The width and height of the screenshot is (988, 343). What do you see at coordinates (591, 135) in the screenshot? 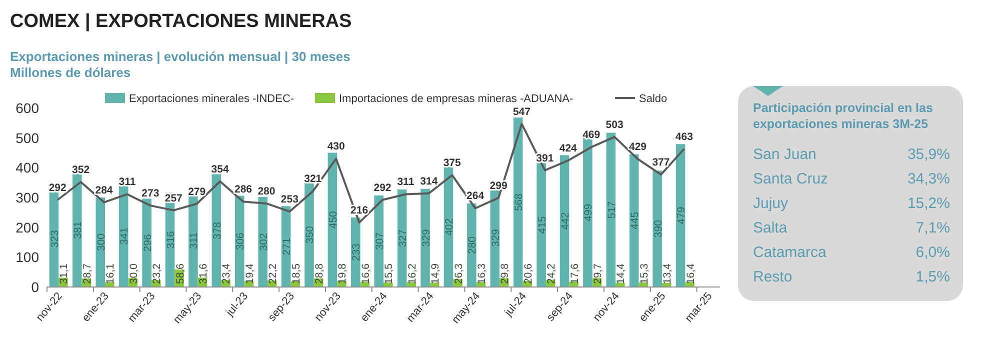
I see `data-label: 469` at bounding box center [591, 135].